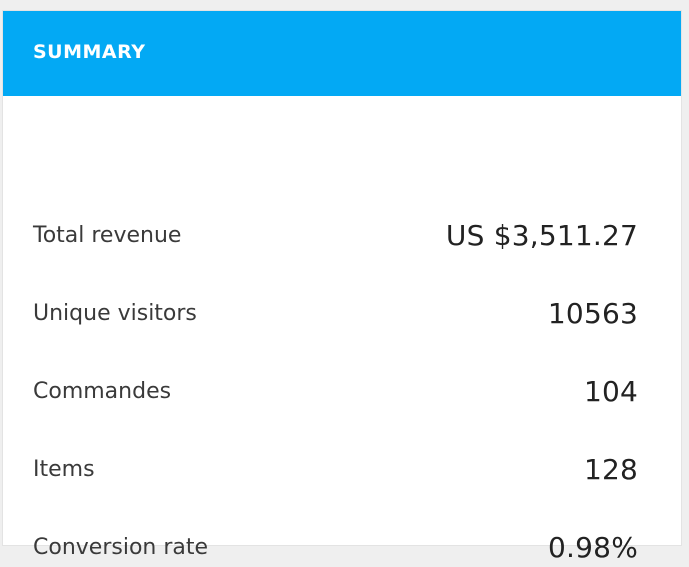 The image size is (689, 567). What do you see at coordinates (121, 547) in the screenshot?
I see `conversion-rate-label: Conversion rate` at bounding box center [121, 547].